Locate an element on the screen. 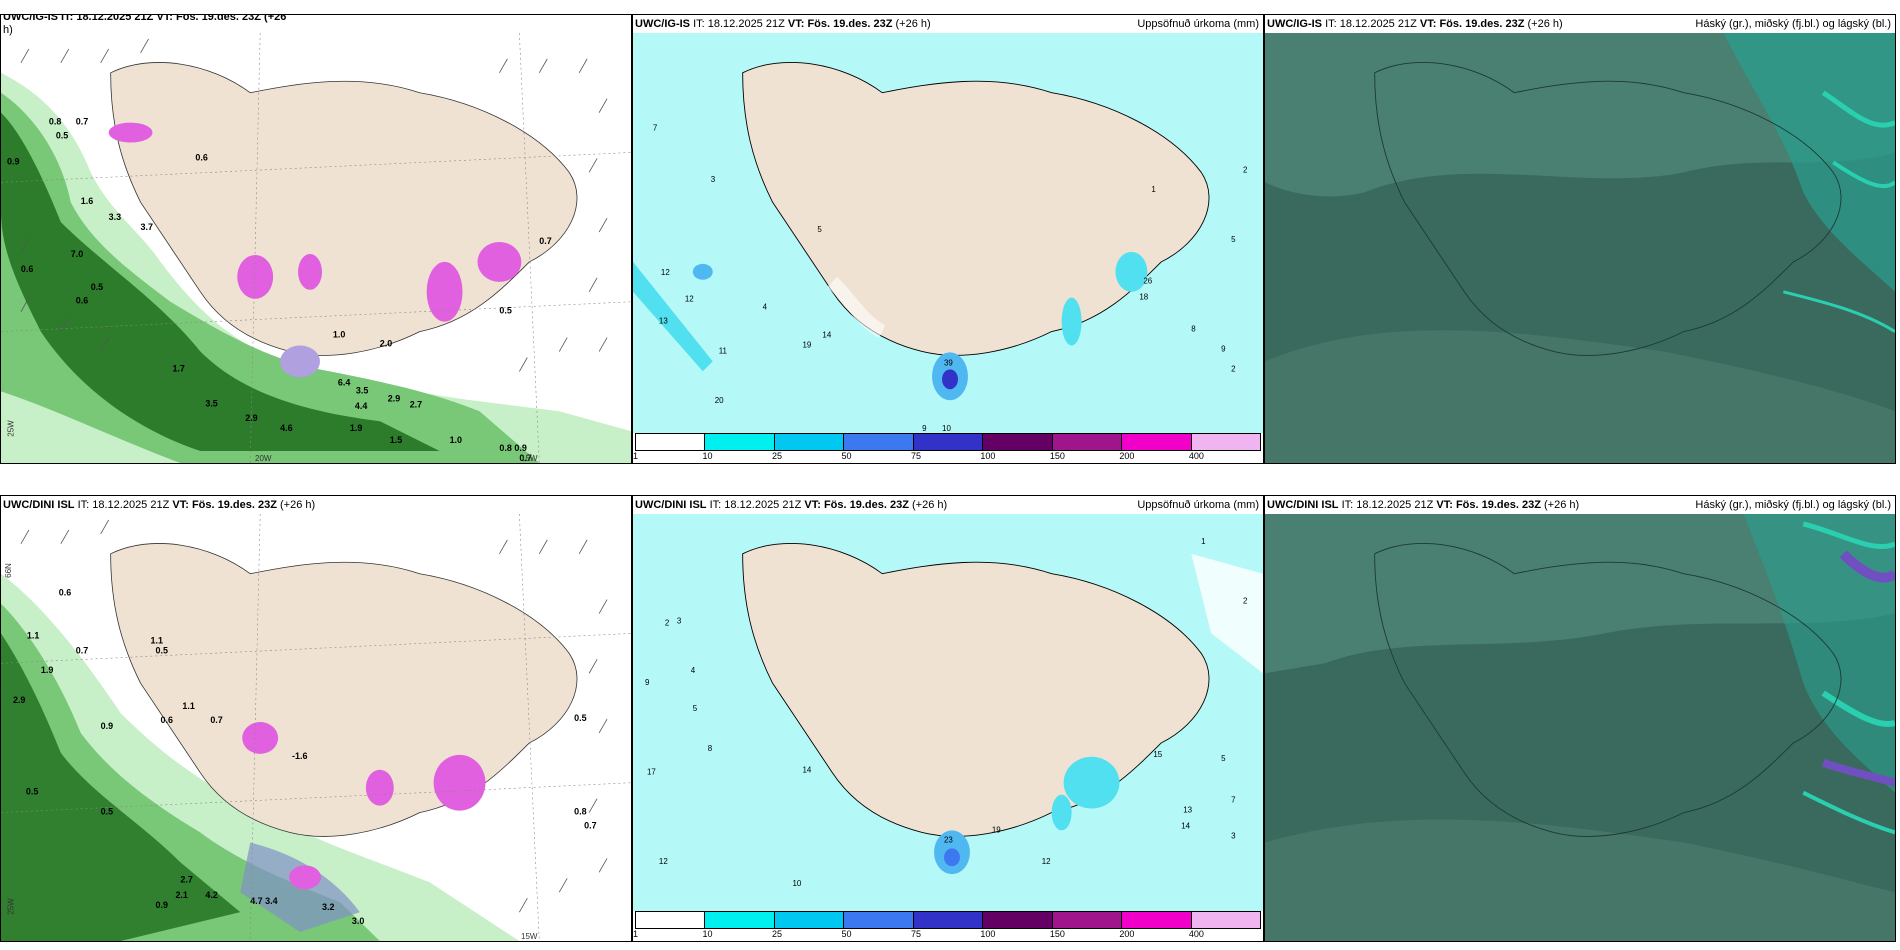 Image resolution: width=1900 pixels, height=950 pixels. lon-label-25w: 25W is located at coordinates (11, 906).